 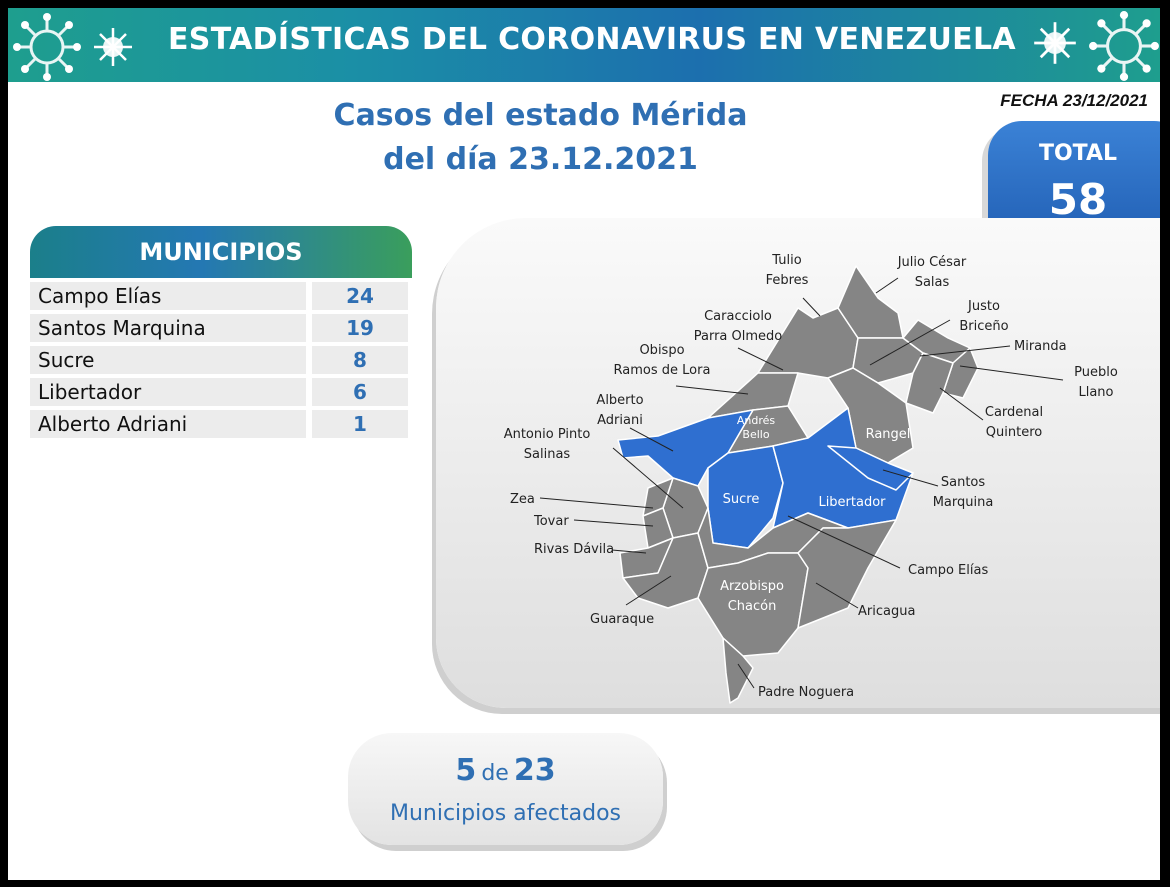 I want to click on label-cardenal-quintero-1: Cardenal, so click(x=1014, y=412).